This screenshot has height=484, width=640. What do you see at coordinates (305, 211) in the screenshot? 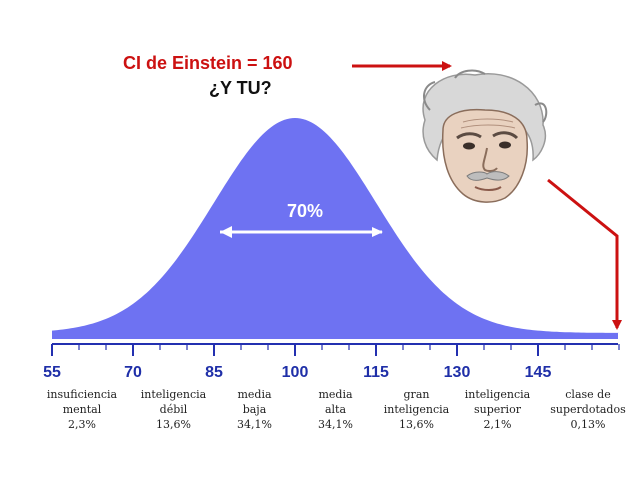
I see `center-percent-label: 70%` at bounding box center [305, 211].